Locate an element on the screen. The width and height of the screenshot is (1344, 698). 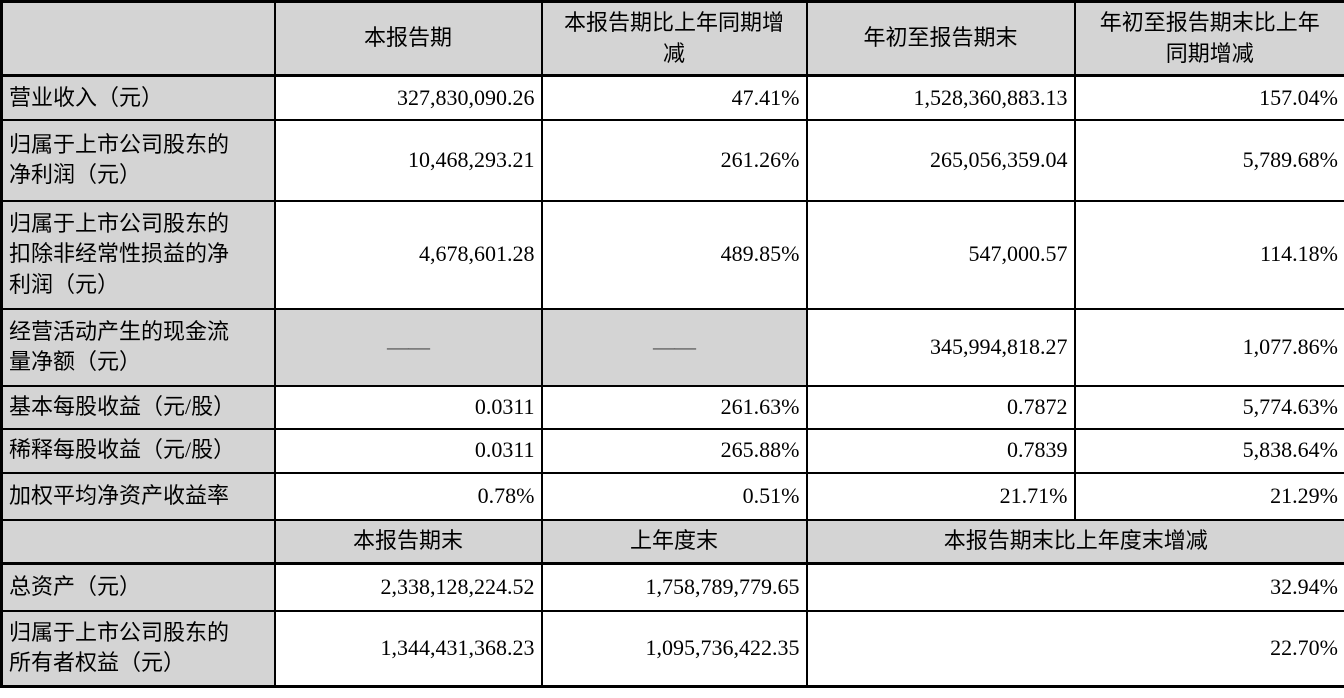
header-prior-year-end: 上年度末 is located at coordinates (674, 541).